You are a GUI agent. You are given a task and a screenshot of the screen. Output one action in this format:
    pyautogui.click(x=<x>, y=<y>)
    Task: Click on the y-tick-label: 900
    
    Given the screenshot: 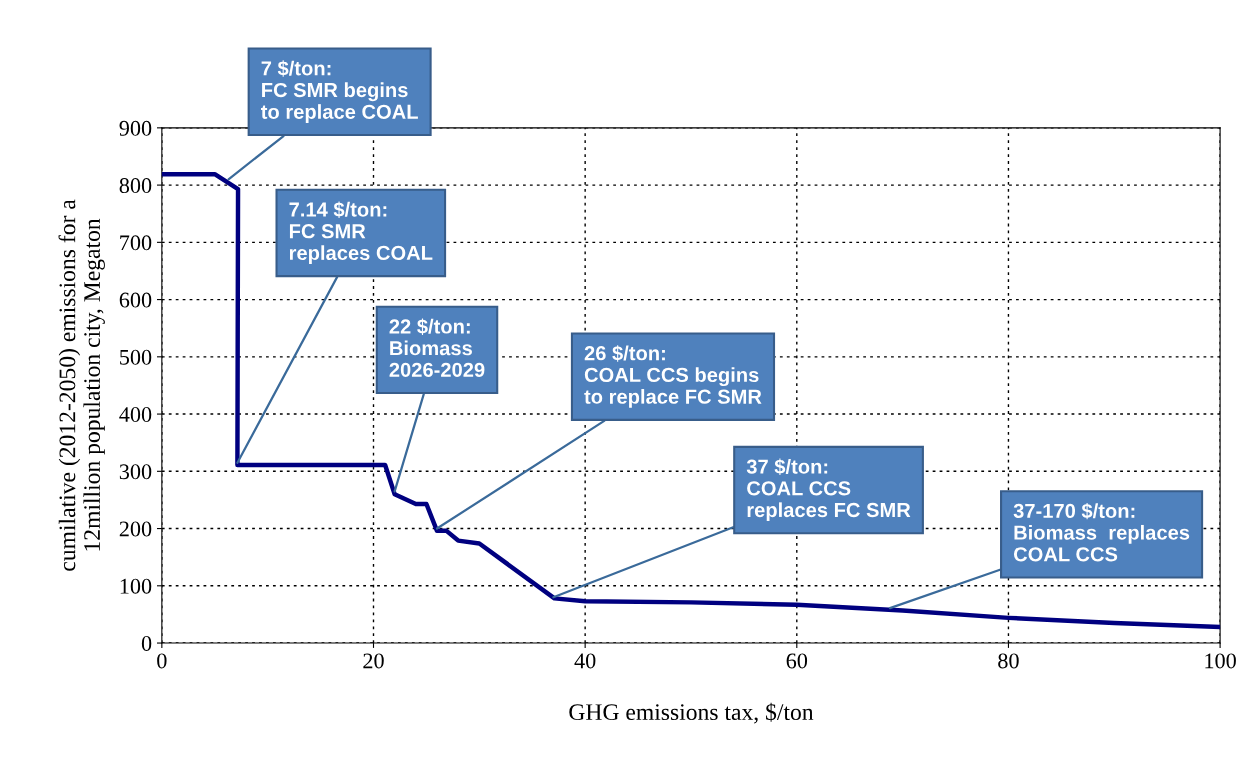 What is the action you would take?
    pyautogui.click(x=135, y=128)
    